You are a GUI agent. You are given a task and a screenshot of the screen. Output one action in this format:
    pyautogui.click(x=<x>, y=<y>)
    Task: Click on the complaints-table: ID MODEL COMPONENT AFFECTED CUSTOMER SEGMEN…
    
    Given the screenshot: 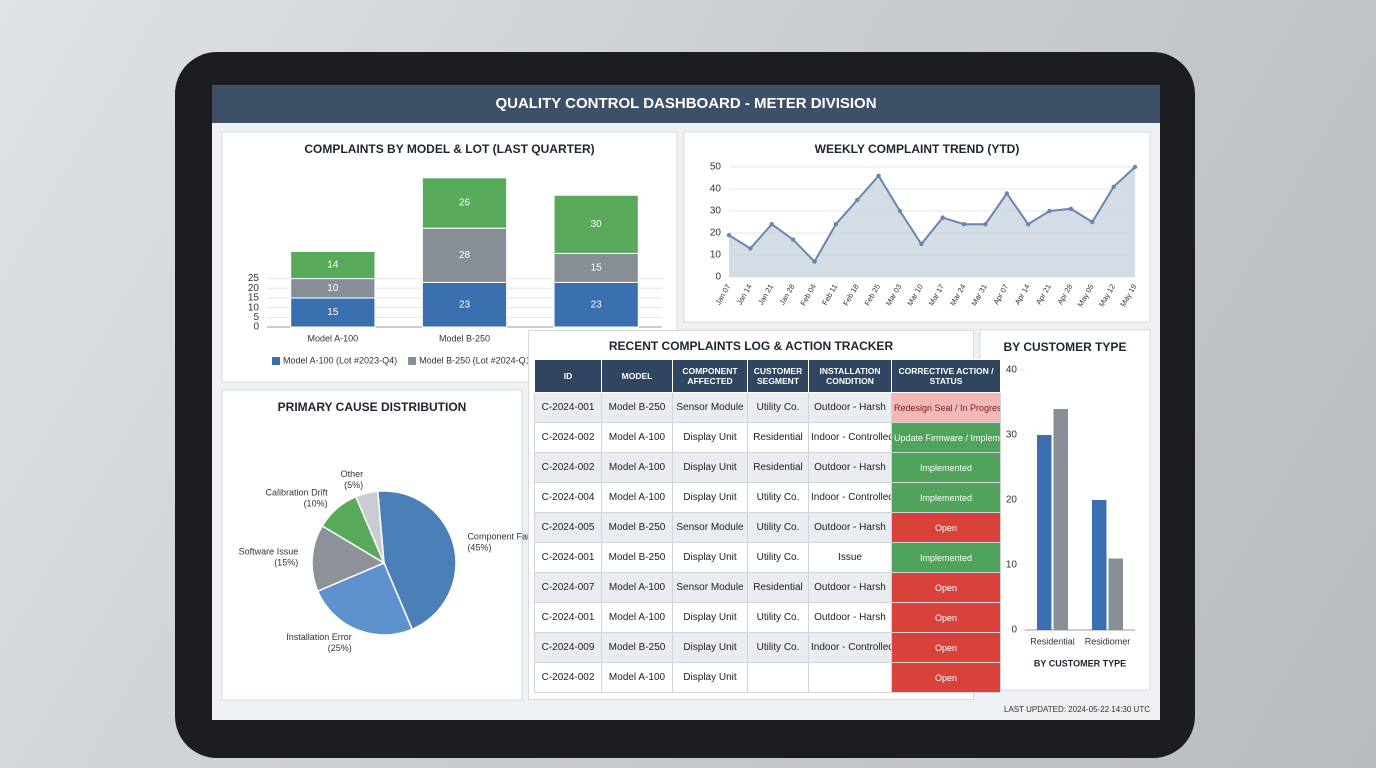 What is the action you would take?
    pyautogui.click(x=767, y=526)
    